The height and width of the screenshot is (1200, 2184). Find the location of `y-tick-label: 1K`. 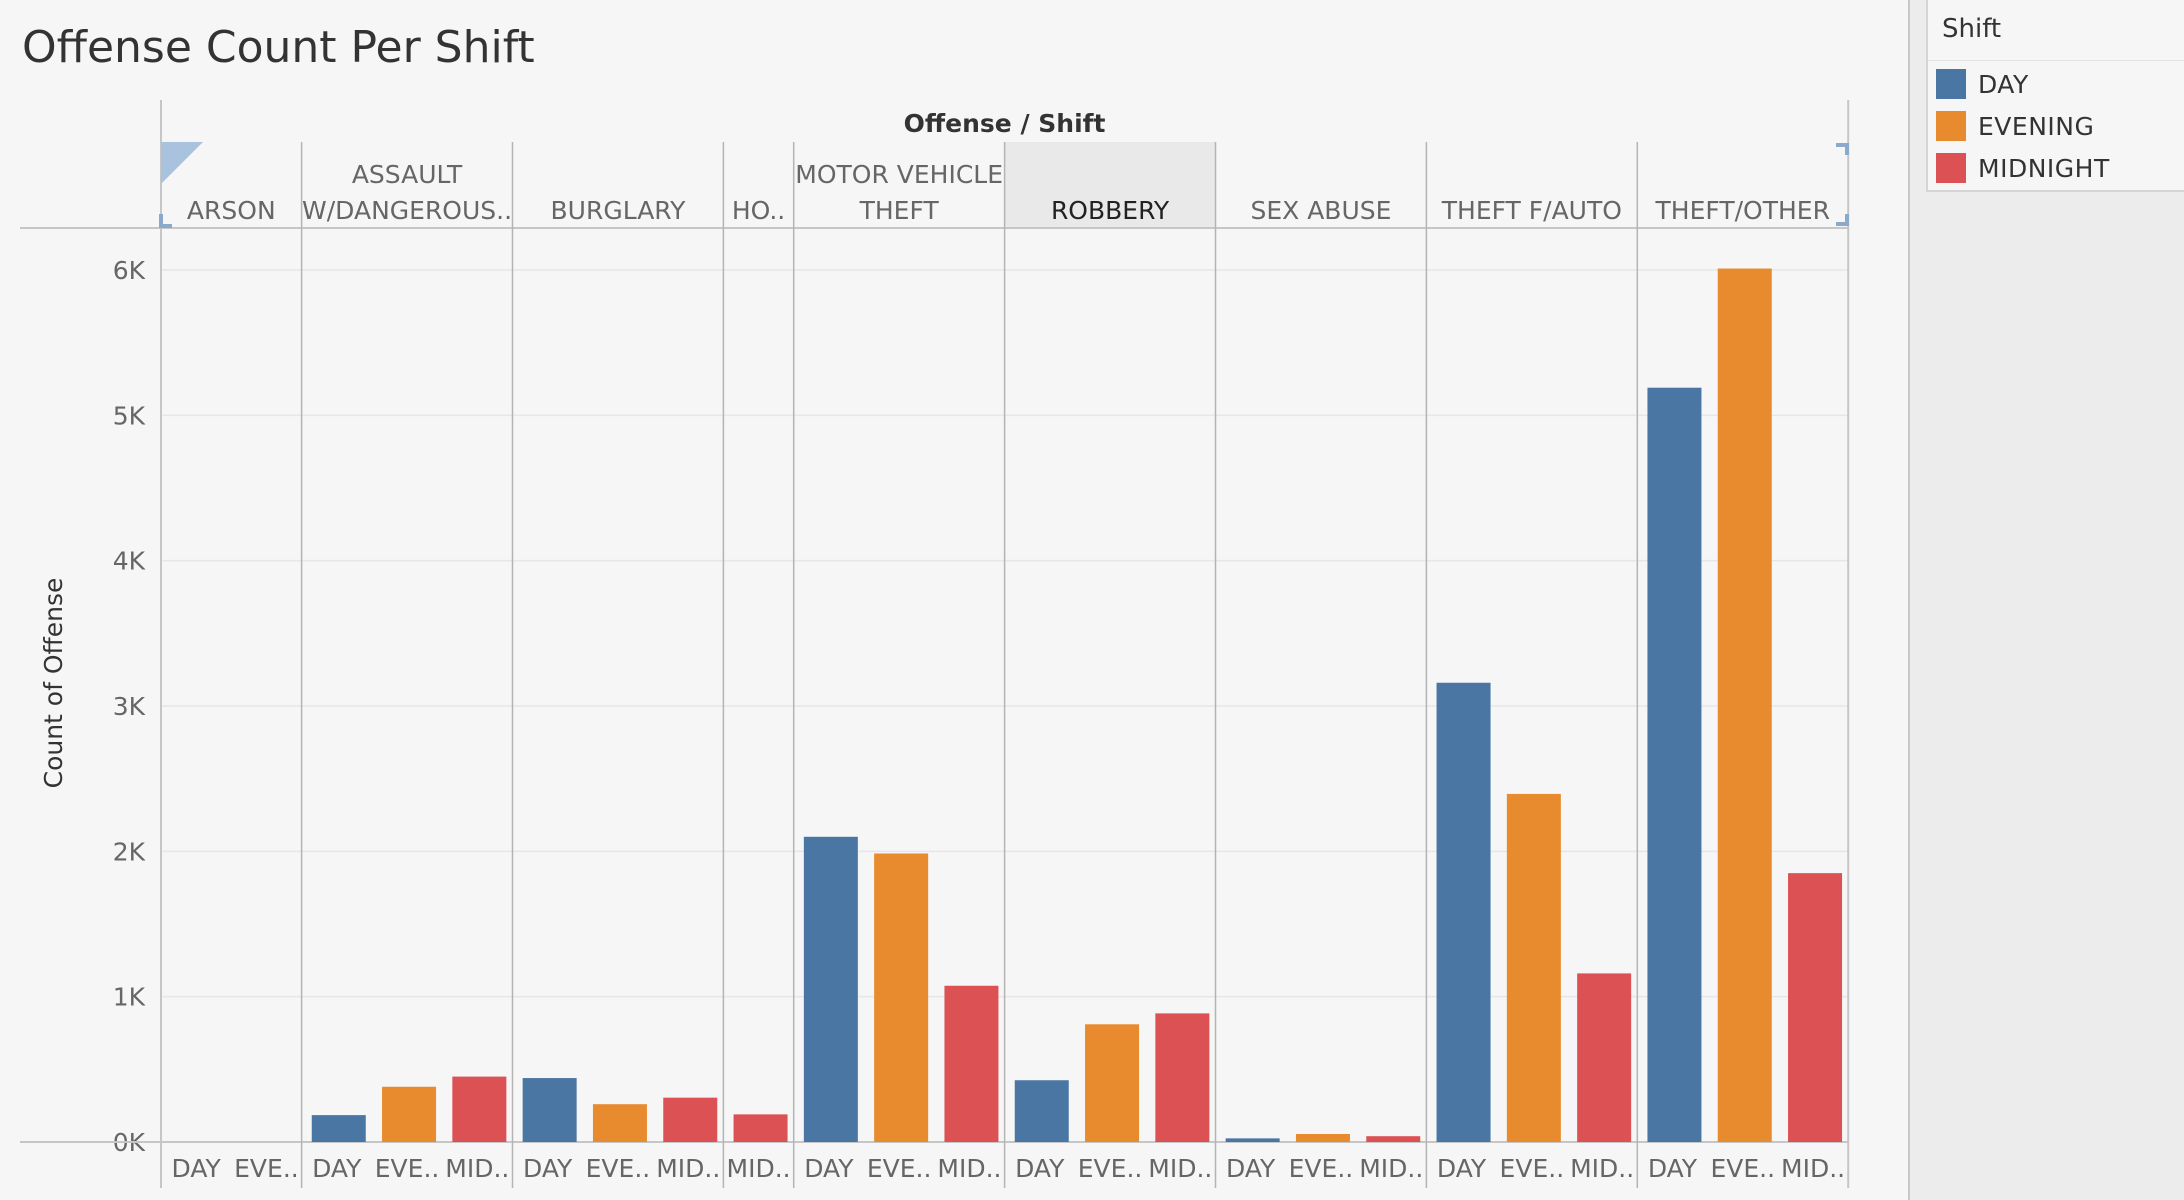

y-tick-label: 1K is located at coordinates (129, 997).